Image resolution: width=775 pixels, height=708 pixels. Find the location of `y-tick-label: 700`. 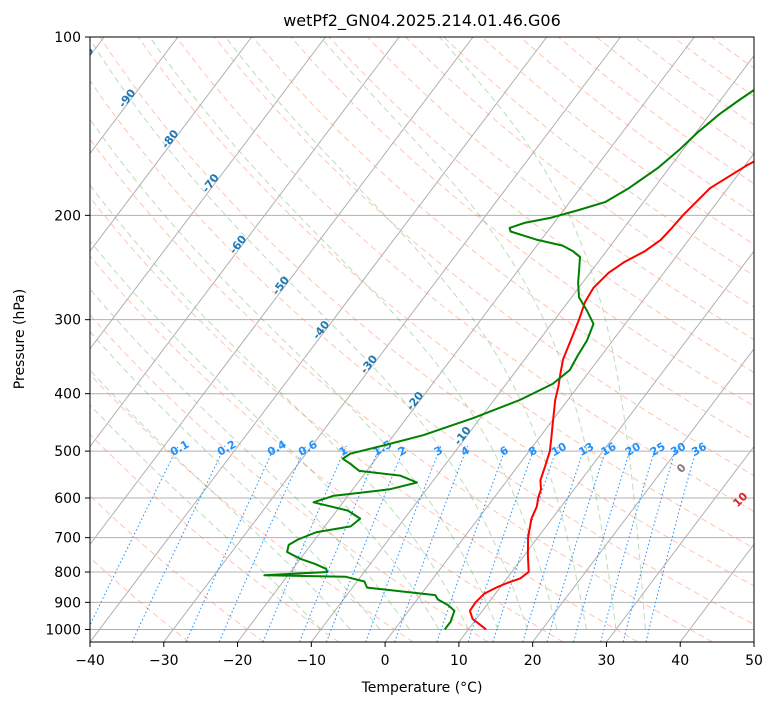

y-tick-label: 700 is located at coordinates (67, 539).